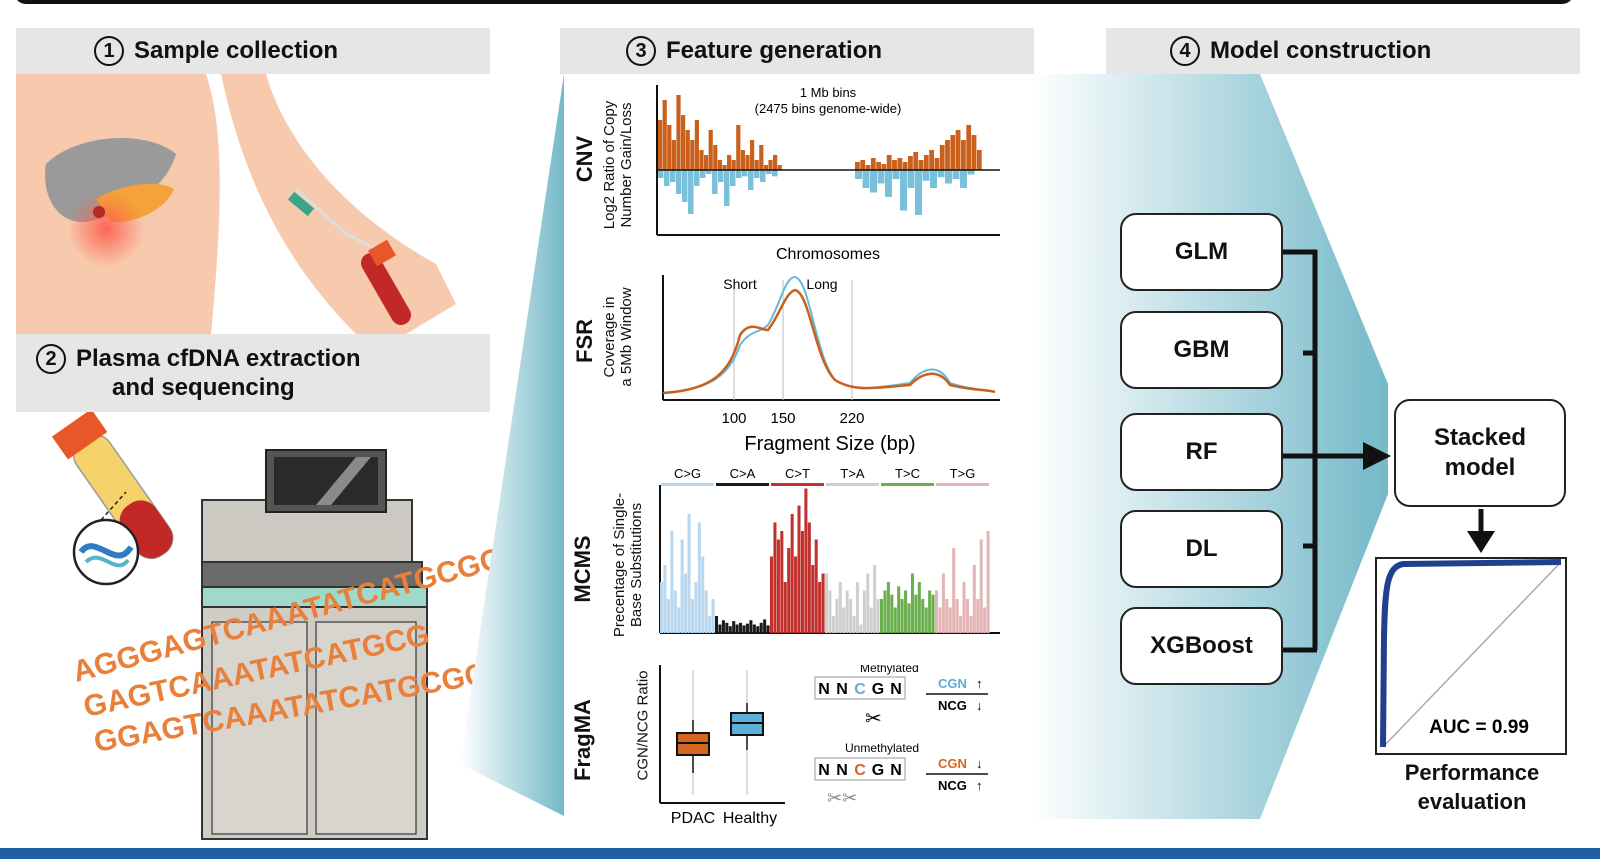 The height and width of the screenshot is (859, 1600). What do you see at coordinates (582, 740) in the screenshot?
I see `fragma-label: FragMA` at bounding box center [582, 740].